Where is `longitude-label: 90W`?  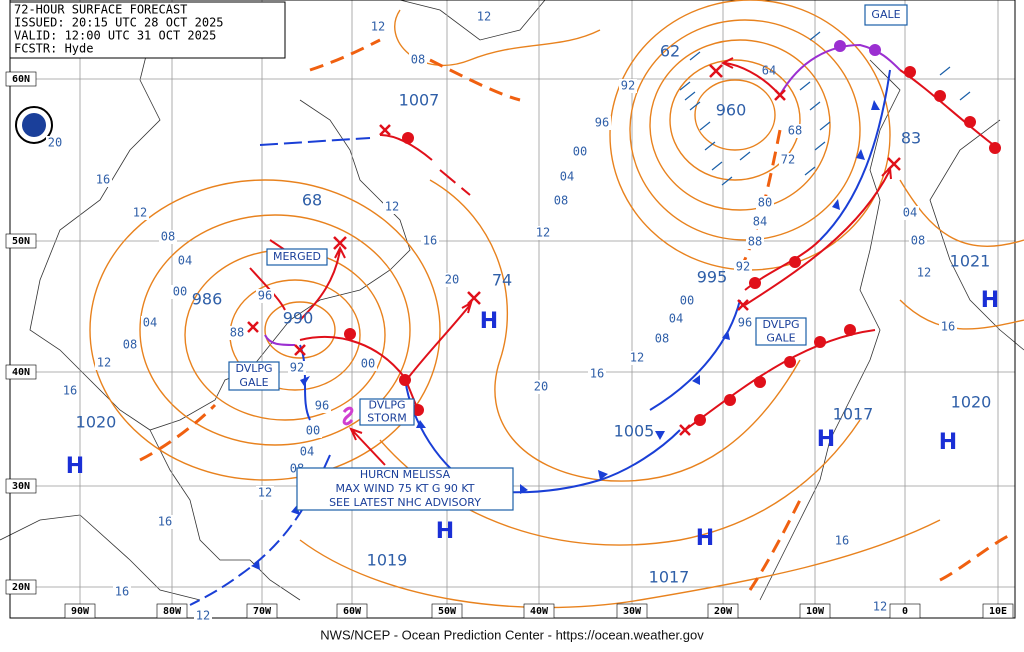
longitude-label: 90W is located at coordinates (80, 611).